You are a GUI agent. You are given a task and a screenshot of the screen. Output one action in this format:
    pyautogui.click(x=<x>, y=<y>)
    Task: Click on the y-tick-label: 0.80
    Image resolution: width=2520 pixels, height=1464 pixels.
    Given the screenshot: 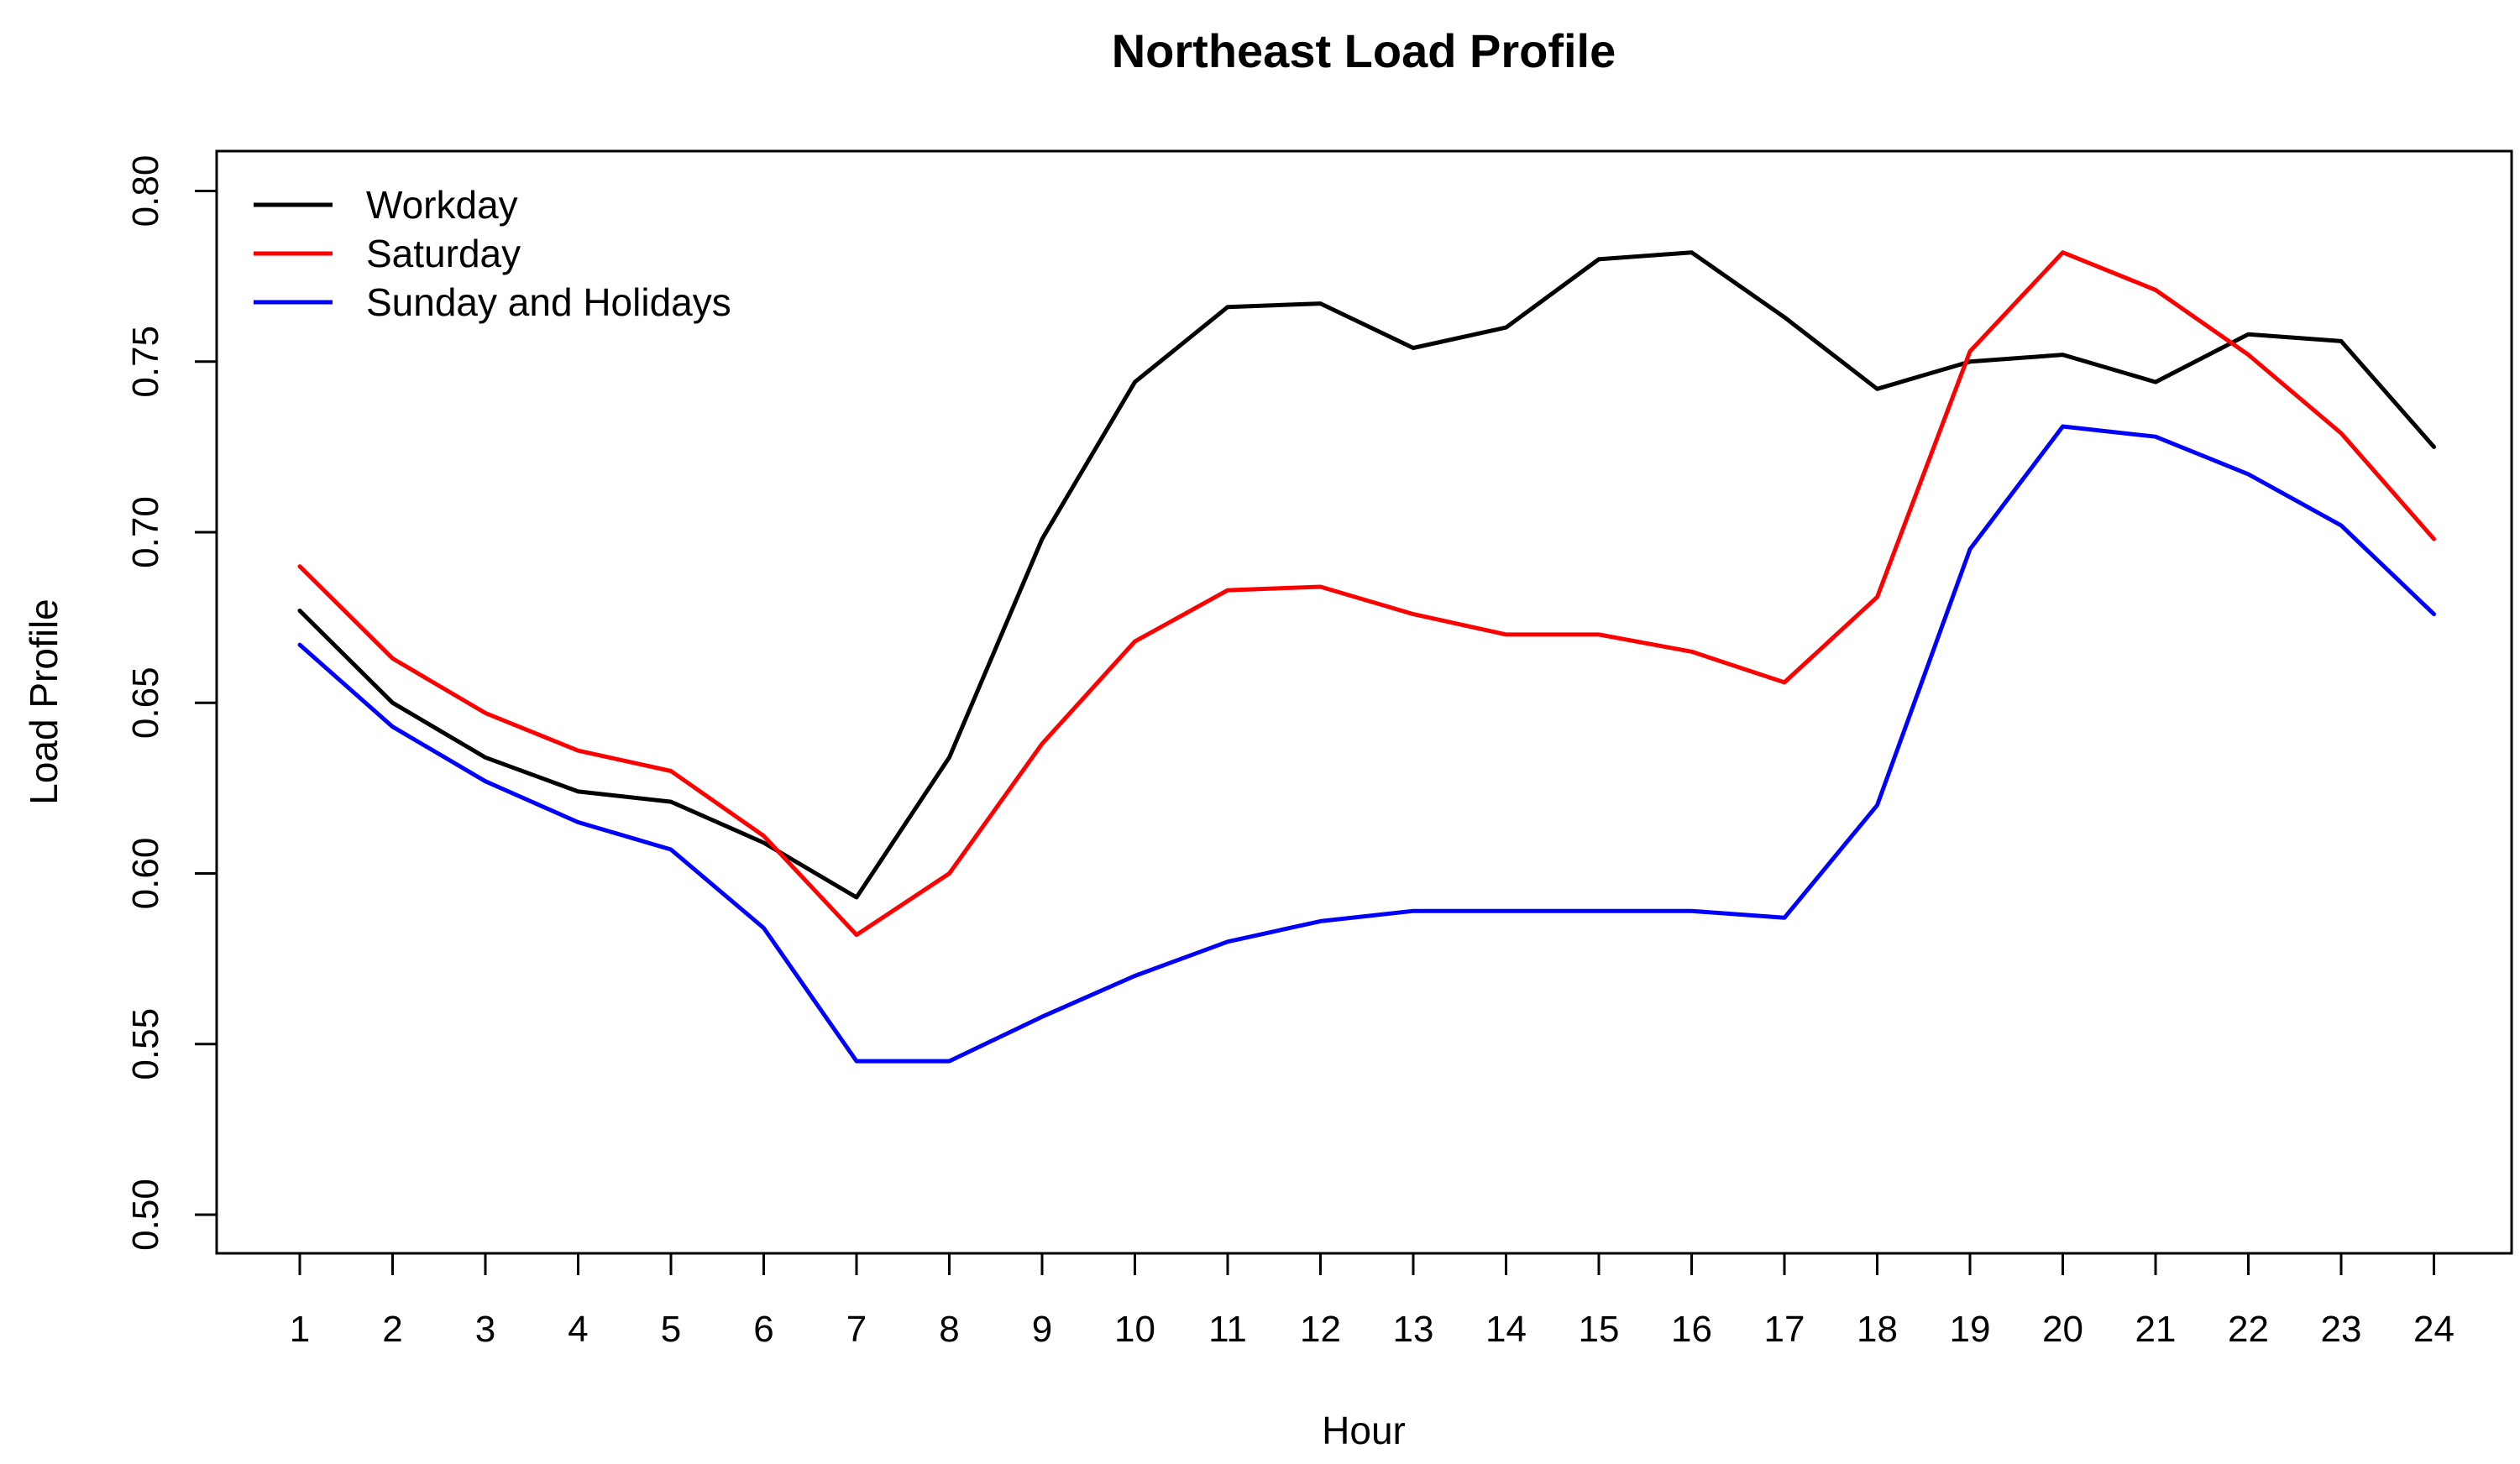 What is the action you would take?
    pyautogui.click(x=145, y=191)
    